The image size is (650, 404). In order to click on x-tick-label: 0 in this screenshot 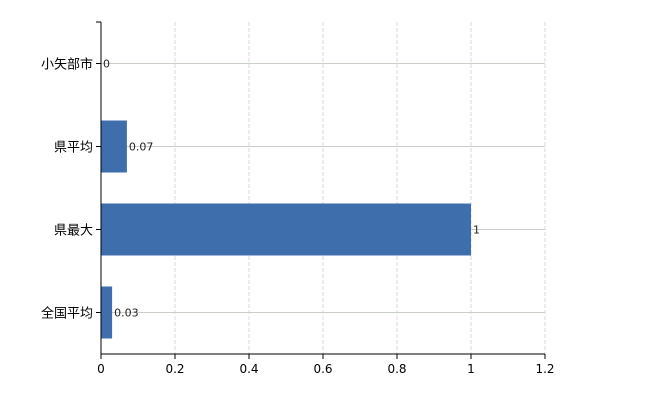, I will do `click(101, 369)`.